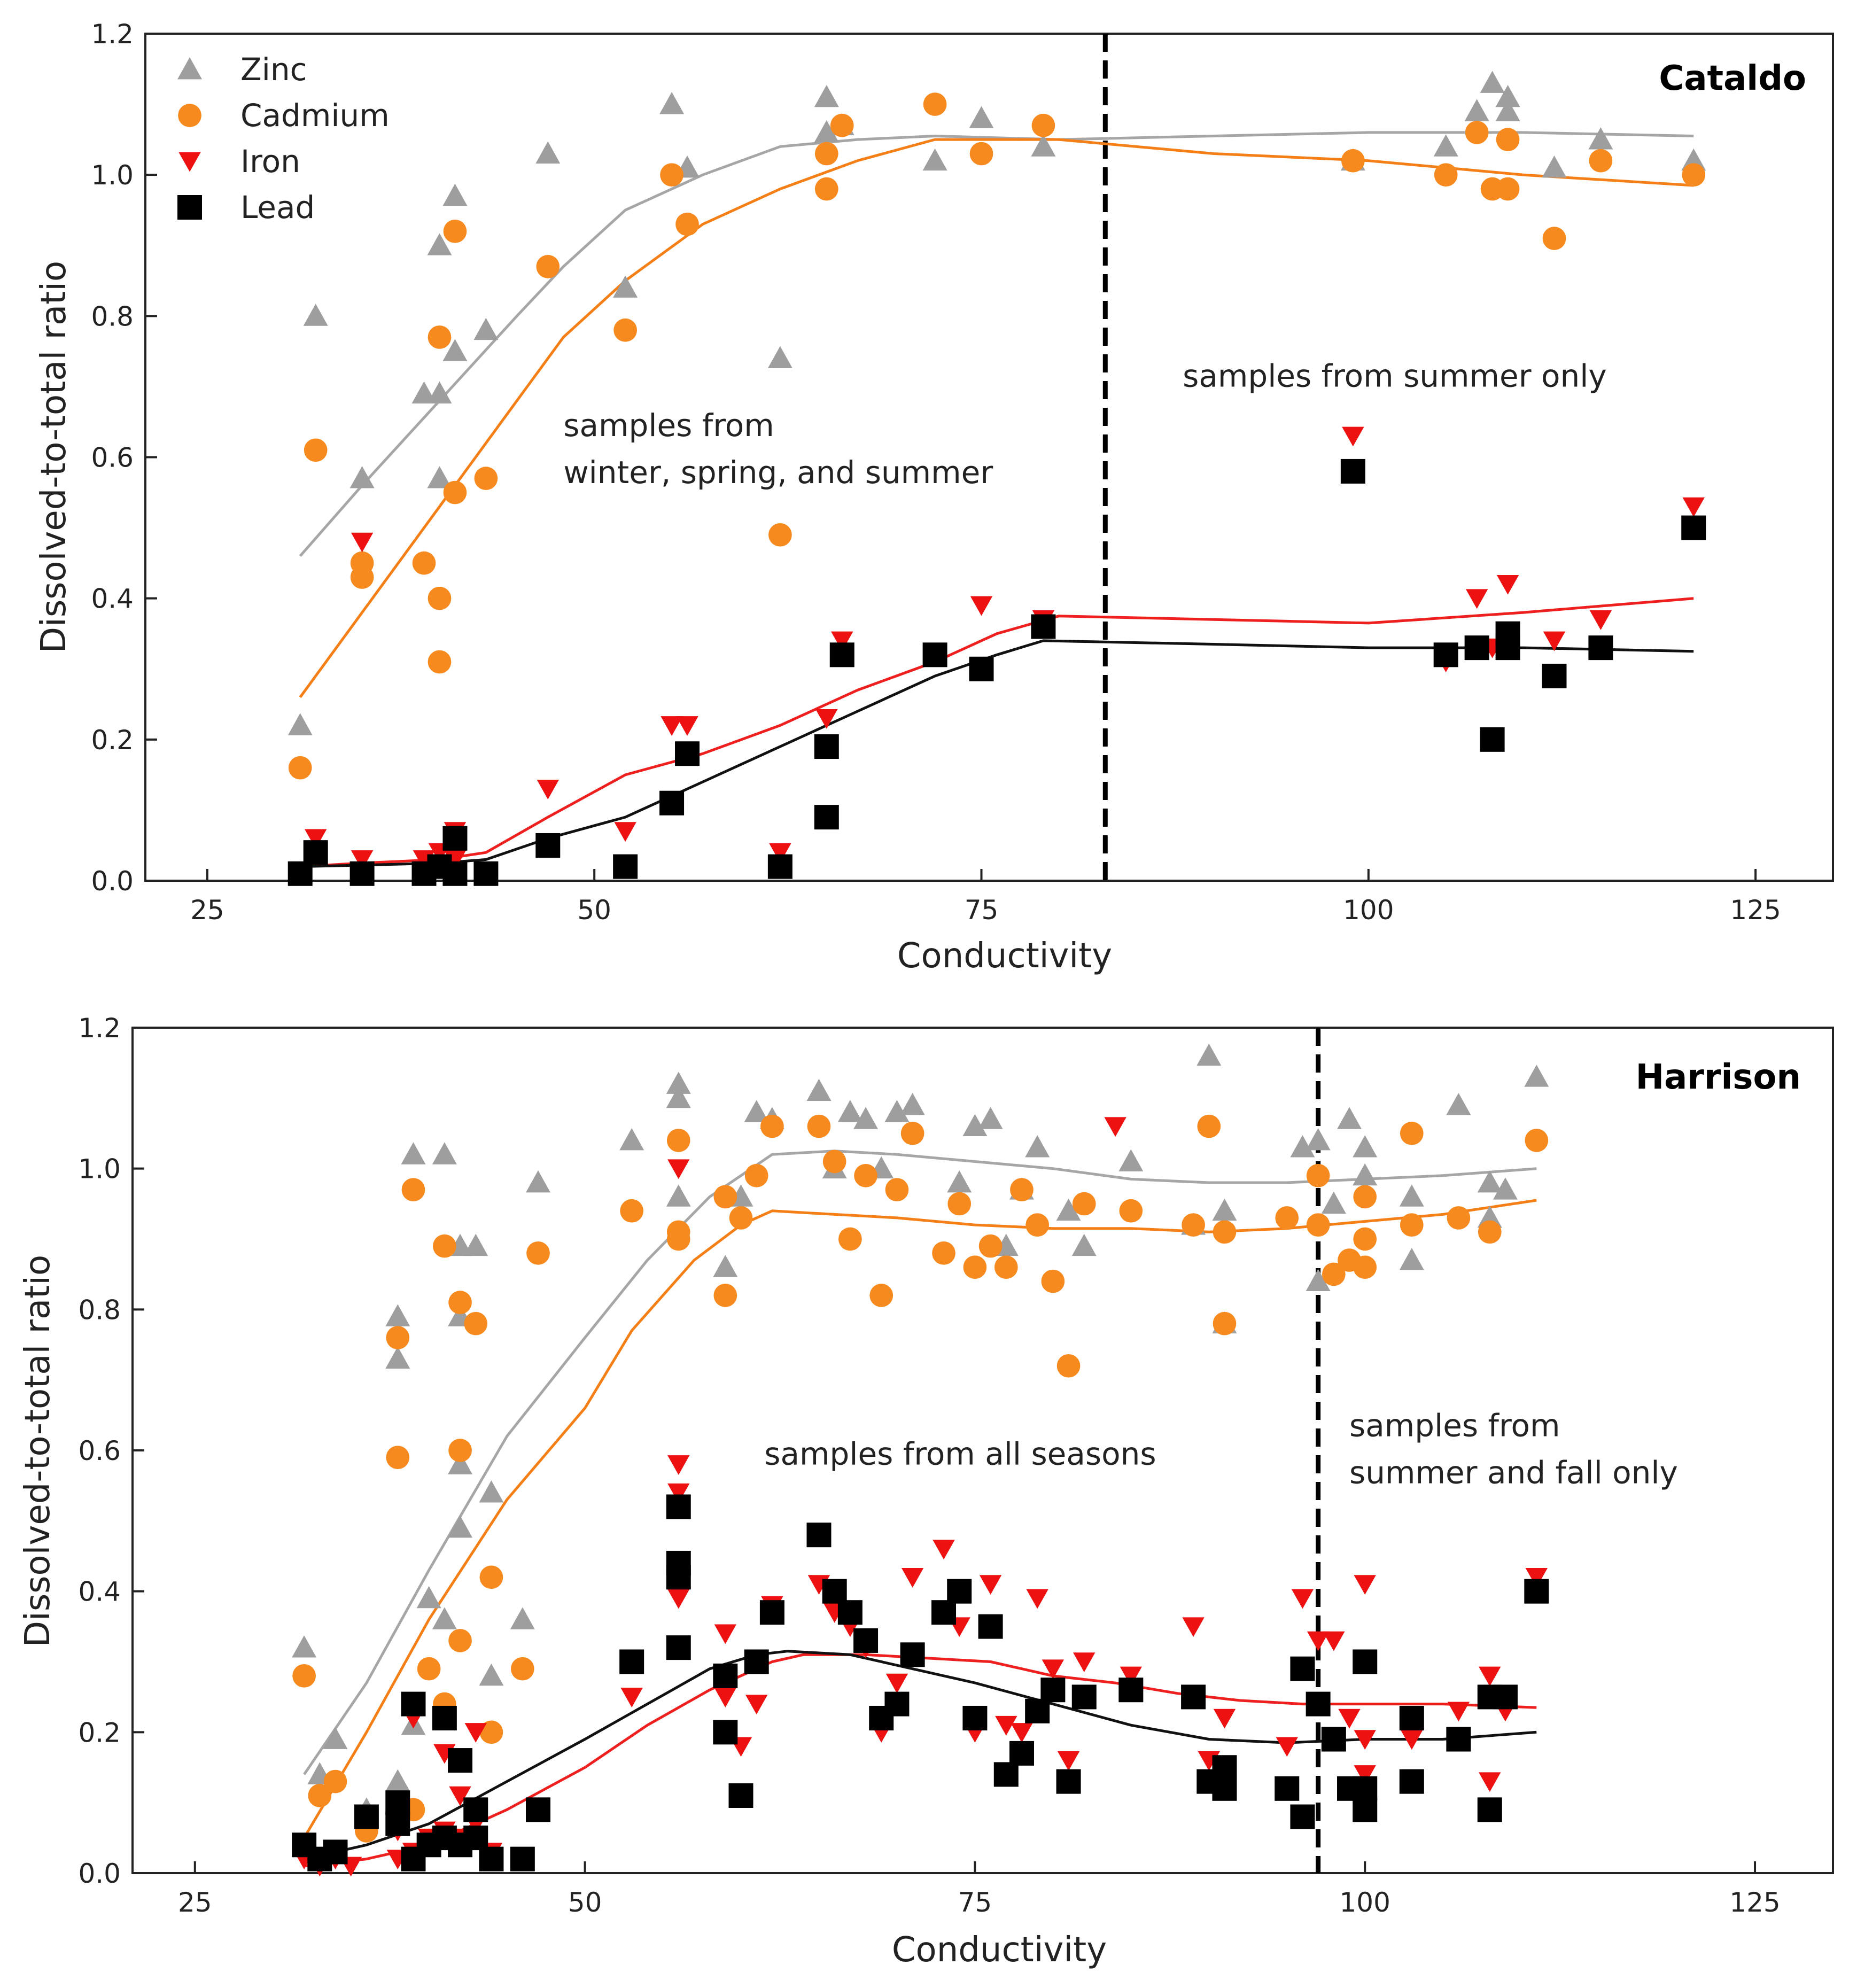 The width and height of the screenshot is (1857, 1988). What do you see at coordinates (1755, 1902) in the screenshot?
I see `x-tick-label: 125` at bounding box center [1755, 1902].